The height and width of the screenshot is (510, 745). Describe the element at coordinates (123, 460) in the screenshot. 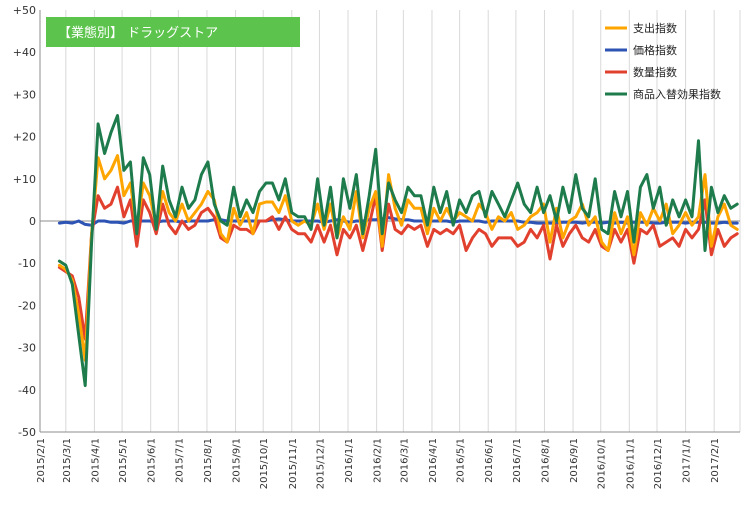

I see `x-tick-label: 2015/5/1` at that location.